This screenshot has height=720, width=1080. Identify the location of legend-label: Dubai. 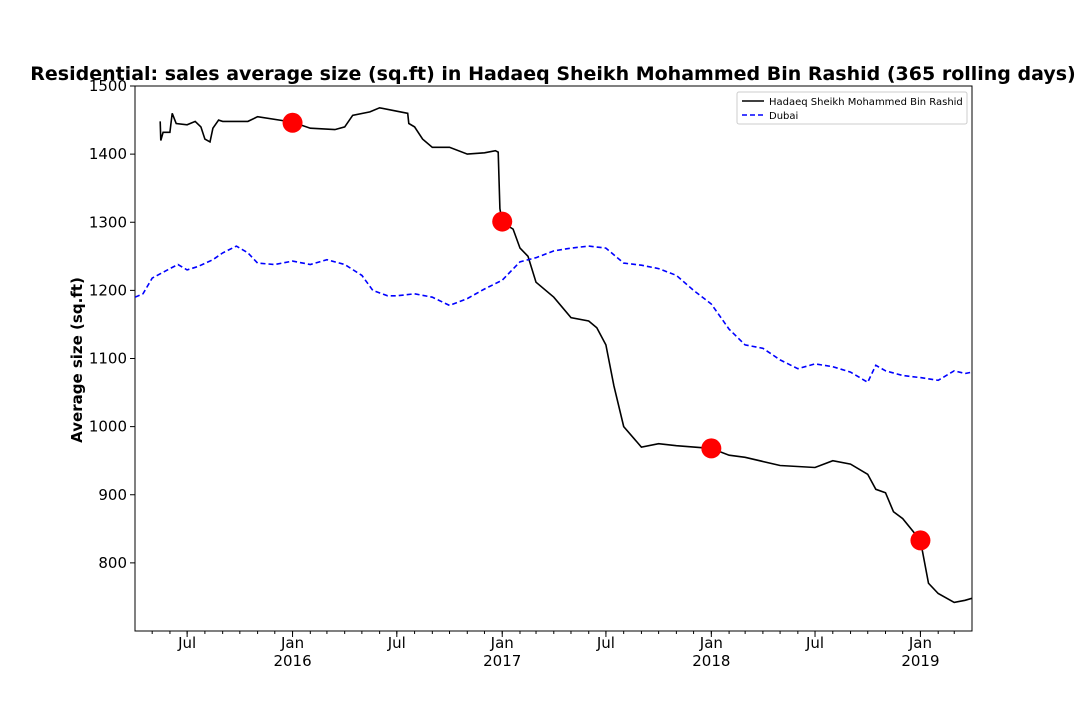
(783, 116).